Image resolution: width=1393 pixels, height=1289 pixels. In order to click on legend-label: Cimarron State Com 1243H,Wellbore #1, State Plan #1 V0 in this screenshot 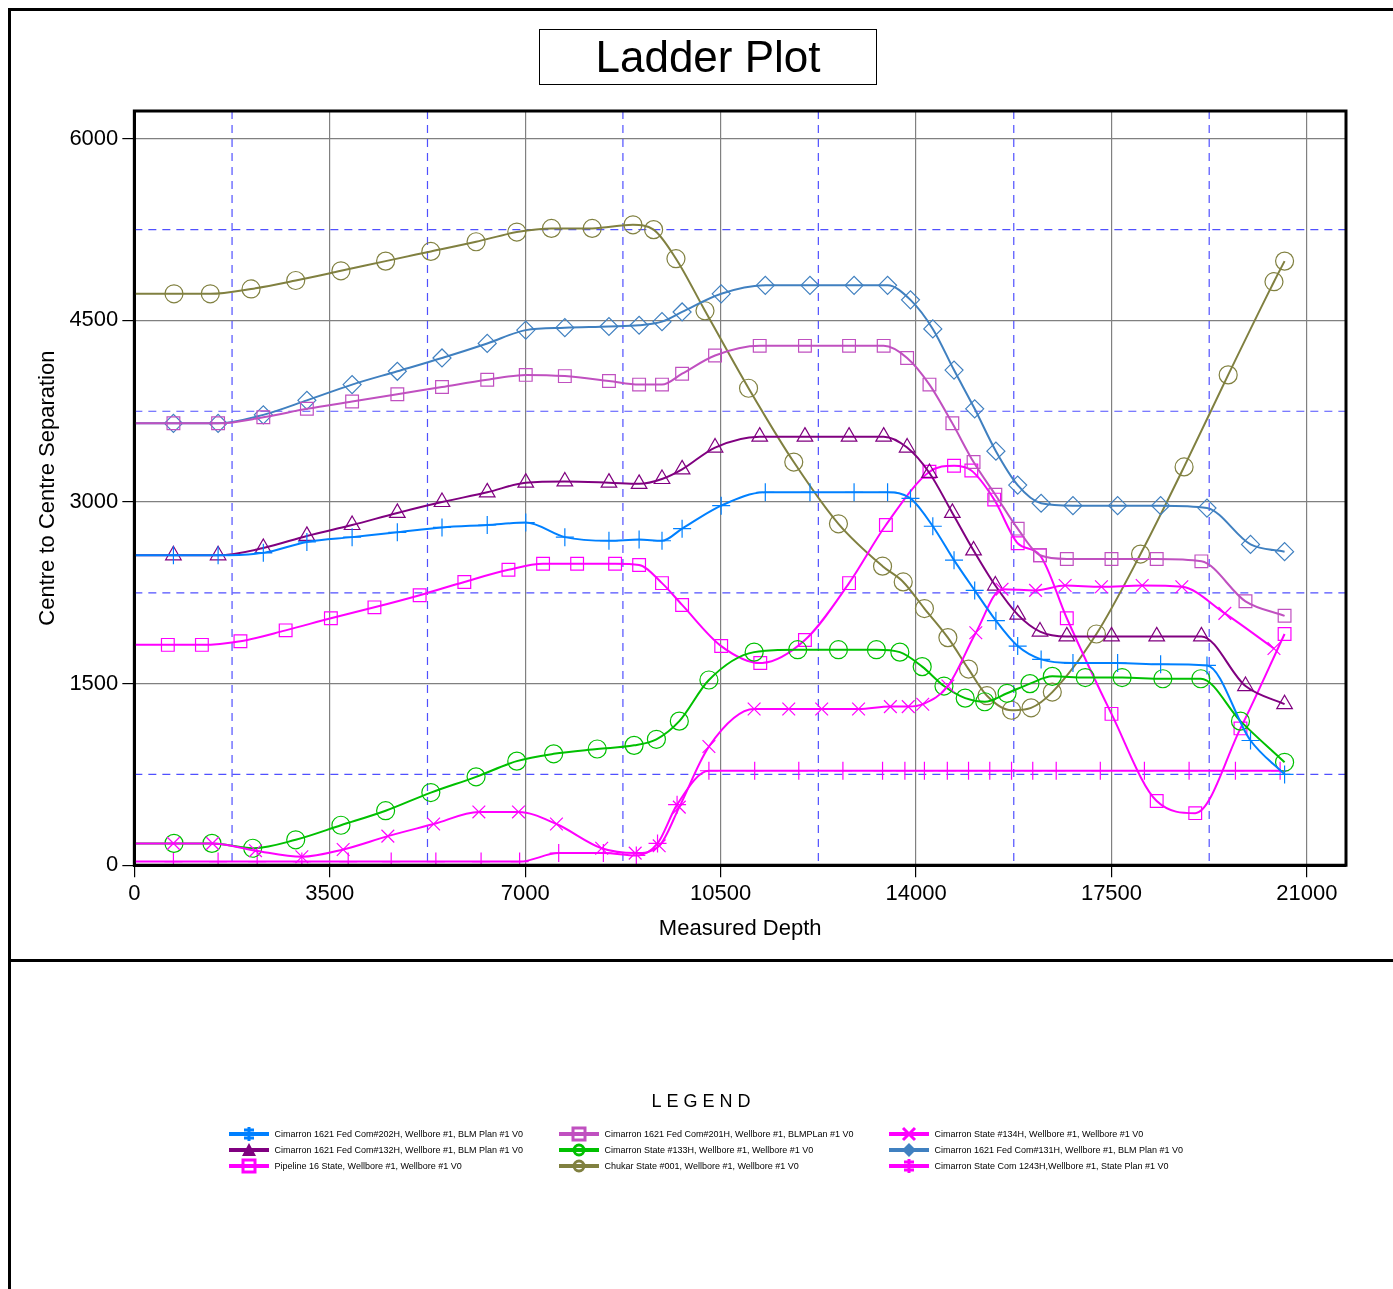, I will do `click(1051, 1166)`.